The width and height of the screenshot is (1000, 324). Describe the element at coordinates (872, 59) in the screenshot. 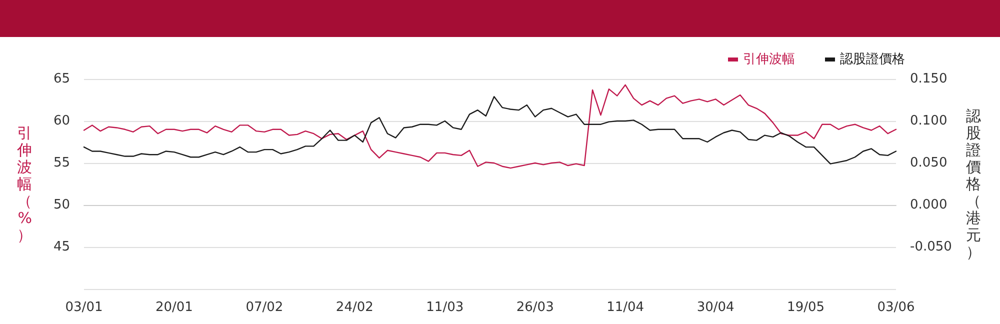

I see `legend-label: 認股證價格` at that location.